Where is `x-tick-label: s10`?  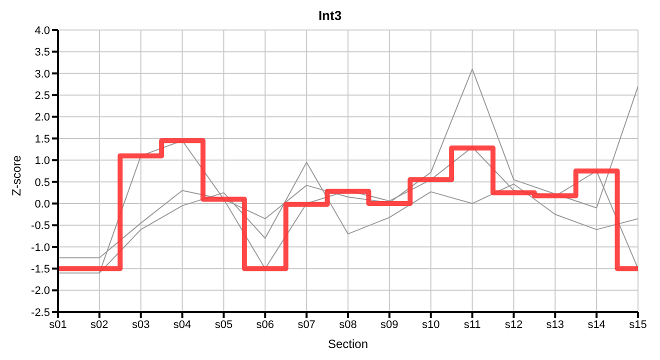 x-tick-label: s10 is located at coordinates (431, 324).